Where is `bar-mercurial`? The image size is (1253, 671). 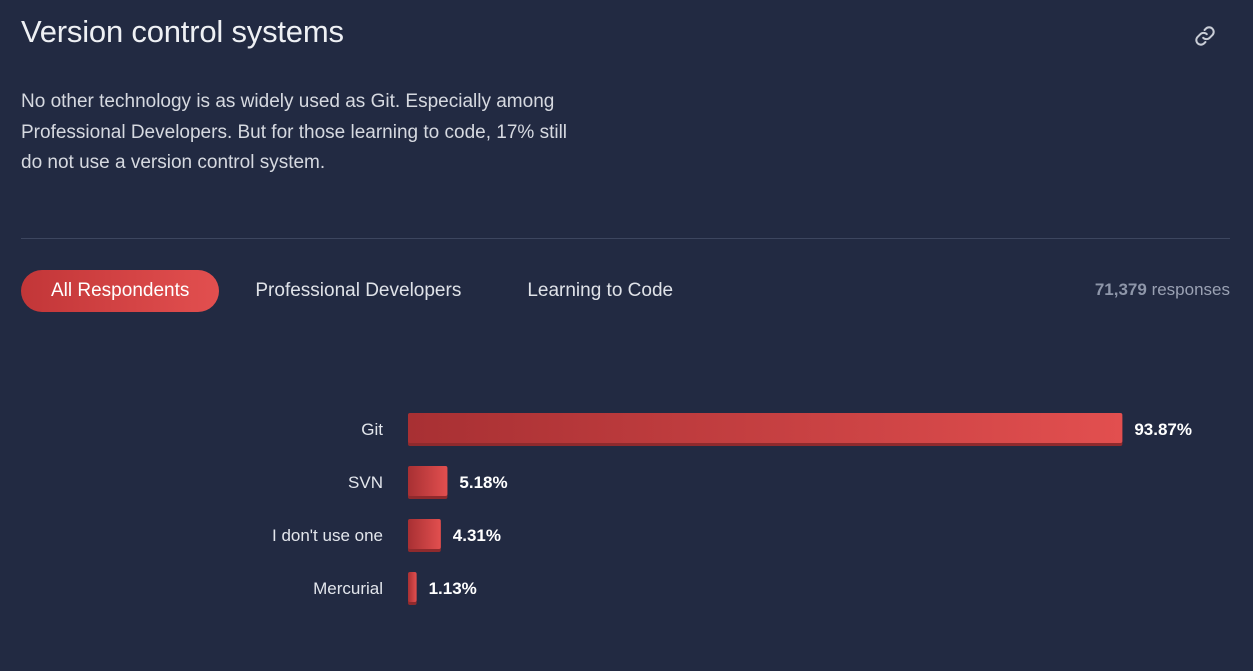
bar-mercurial is located at coordinates (412, 587).